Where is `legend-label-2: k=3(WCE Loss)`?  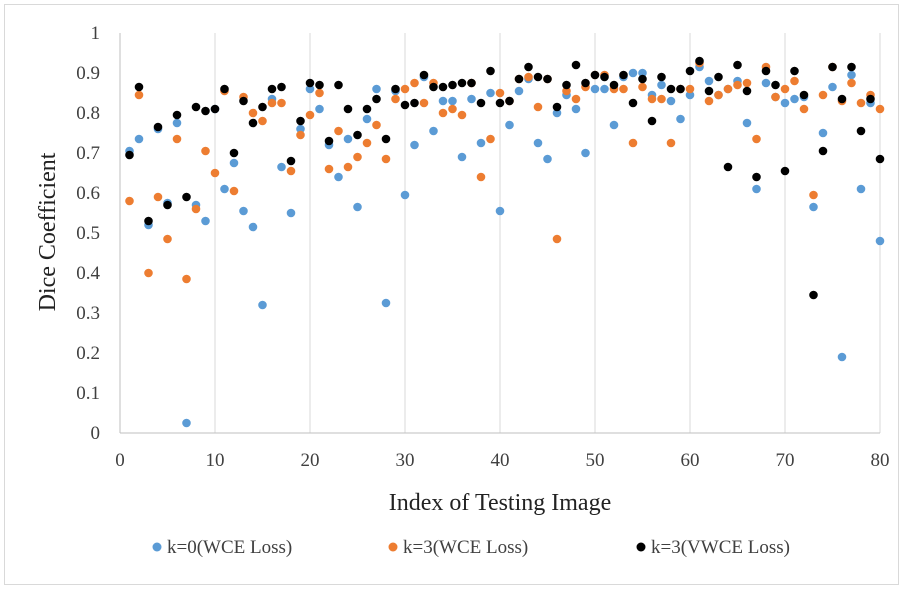
legend-label-2: k=3(WCE Loss) is located at coordinates (465, 547).